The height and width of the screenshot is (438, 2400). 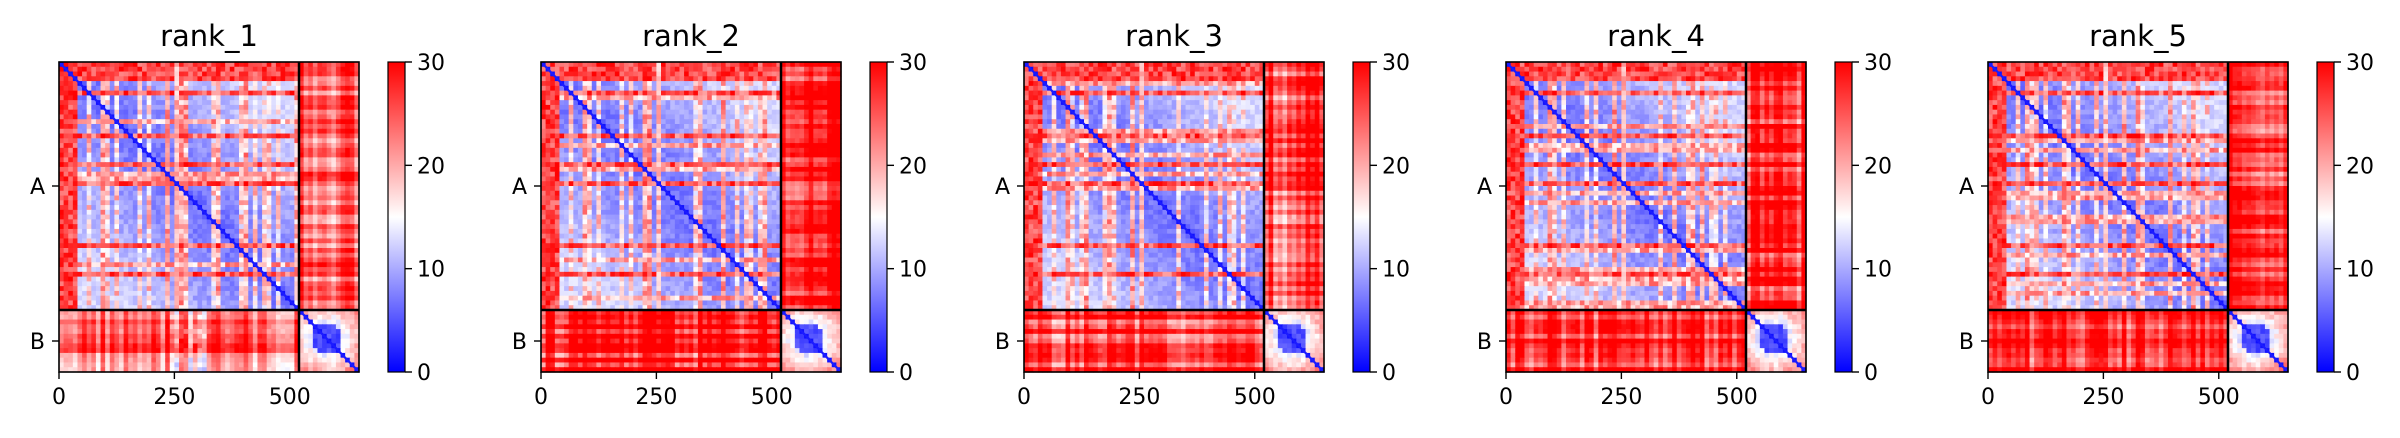 I want to click on panel-title: rank_3, so click(x=1174, y=36).